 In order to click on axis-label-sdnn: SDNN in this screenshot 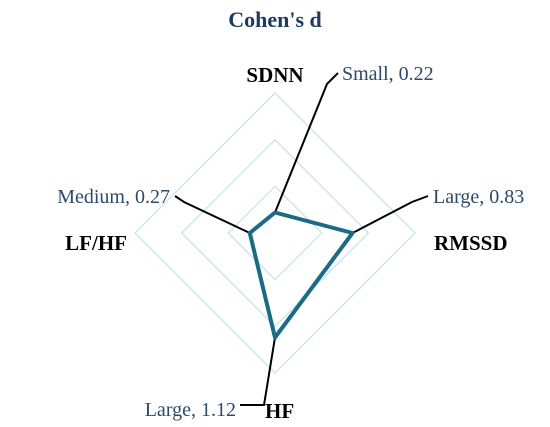, I will do `click(274, 75)`.